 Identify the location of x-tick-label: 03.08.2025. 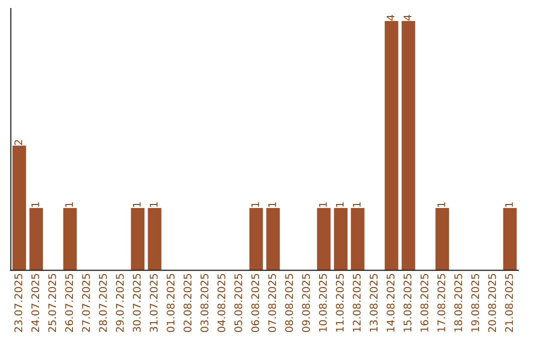
(204, 303).